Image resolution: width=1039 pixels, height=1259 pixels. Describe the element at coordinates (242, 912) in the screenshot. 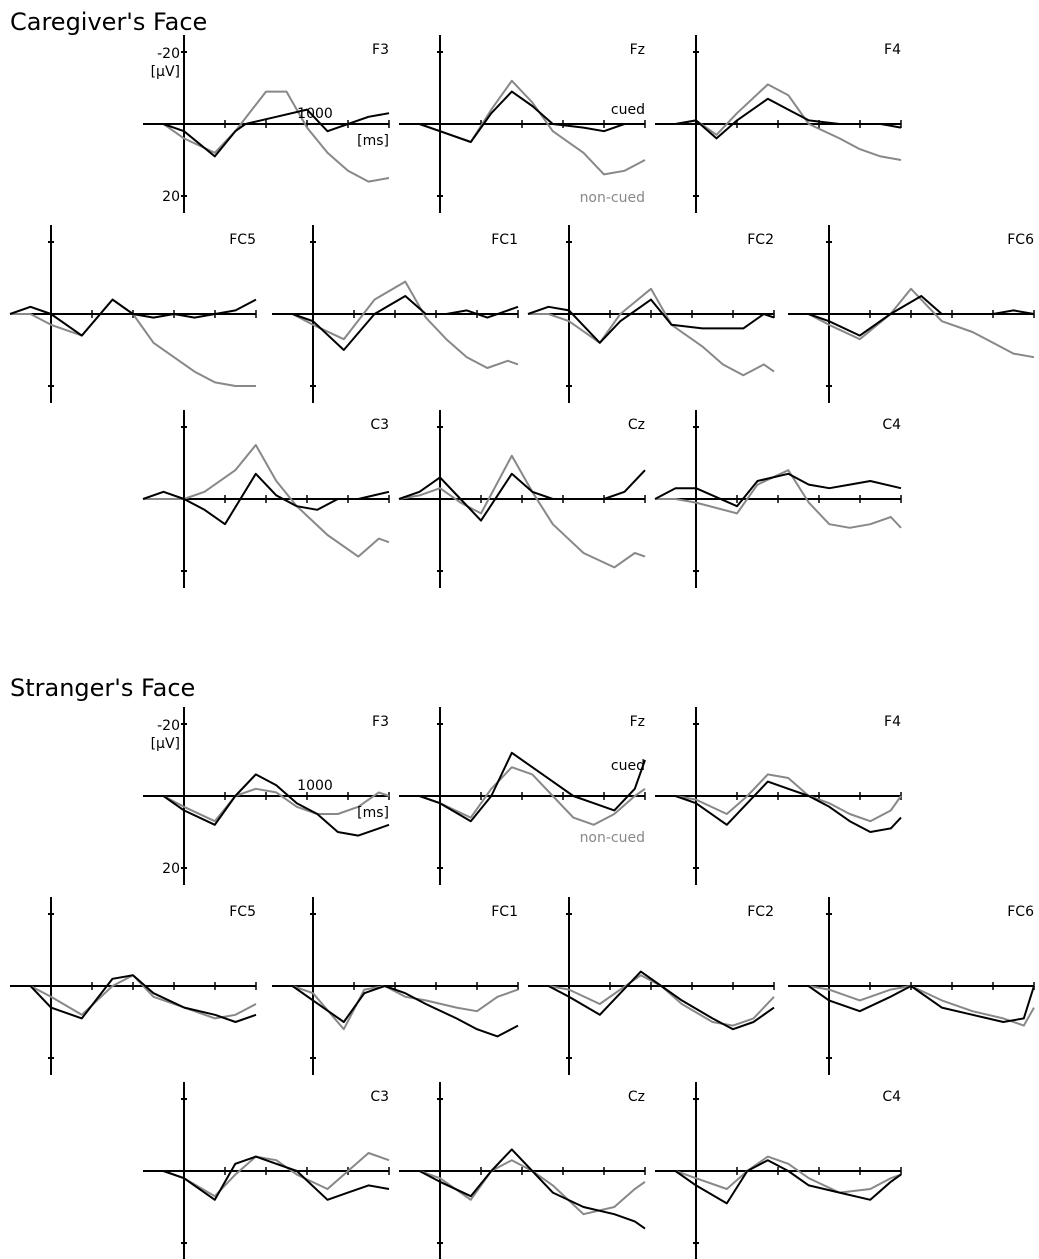

I see `chart-2-fc5-label: FC5` at that location.